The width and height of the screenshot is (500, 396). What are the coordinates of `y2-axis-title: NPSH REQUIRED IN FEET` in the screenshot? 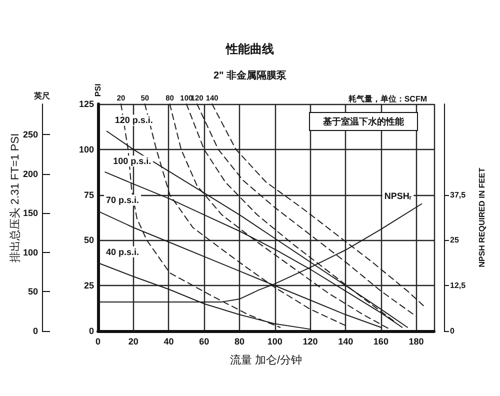 It's located at (482, 218).